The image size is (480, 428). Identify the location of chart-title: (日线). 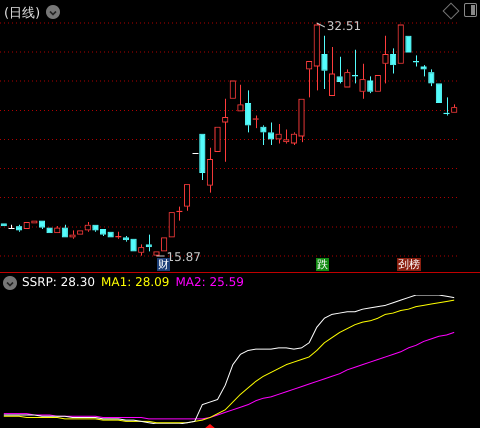
(22, 13).